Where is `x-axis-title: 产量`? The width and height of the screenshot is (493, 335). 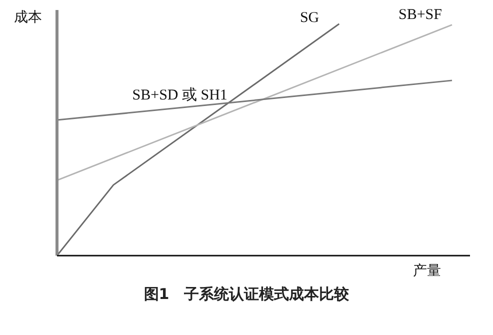
x-axis-title: 产量 is located at coordinates (427, 271).